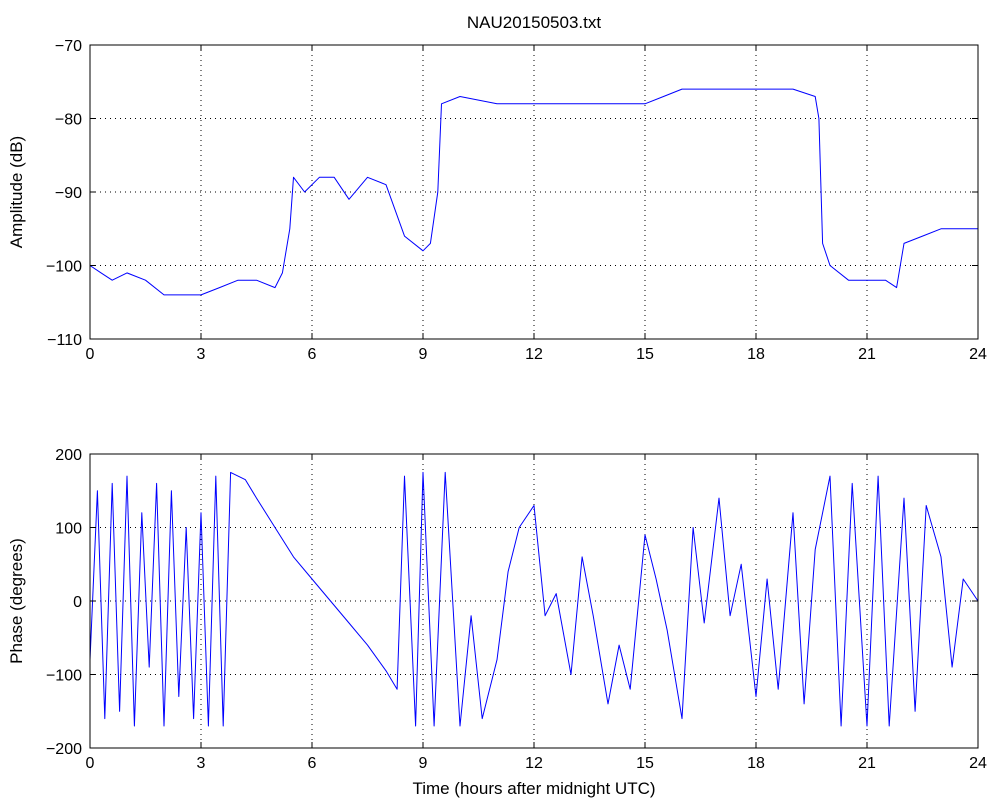 This screenshot has width=998, height=806. What do you see at coordinates (77, 602) in the screenshot?
I see `y-tick-label: 0` at bounding box center [77, 602].